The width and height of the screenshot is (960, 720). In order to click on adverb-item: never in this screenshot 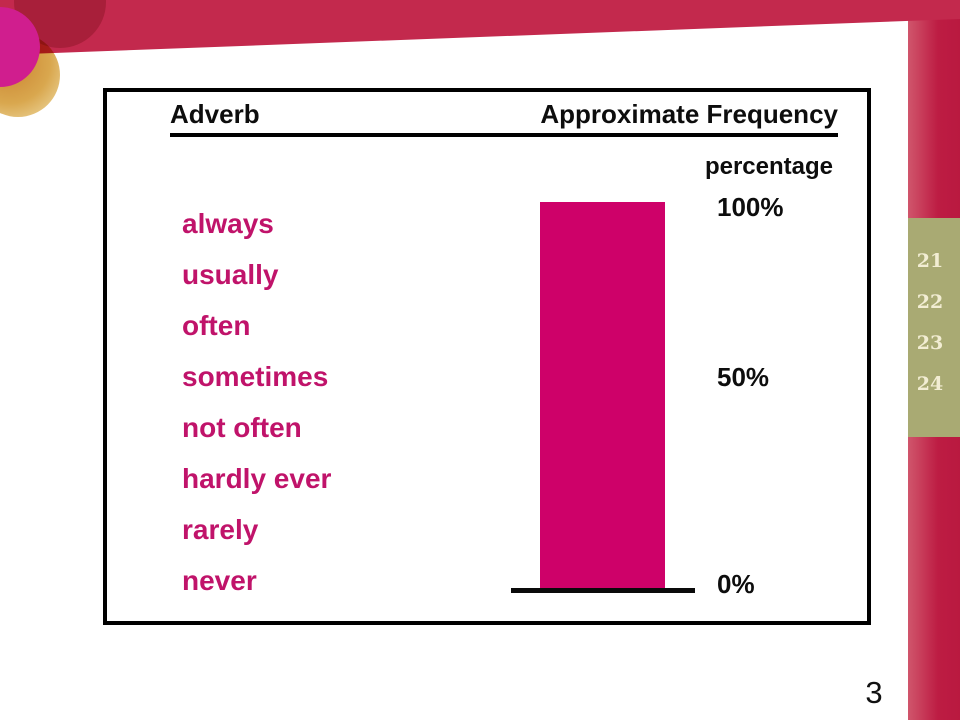, I will do `click(219, 580)`.